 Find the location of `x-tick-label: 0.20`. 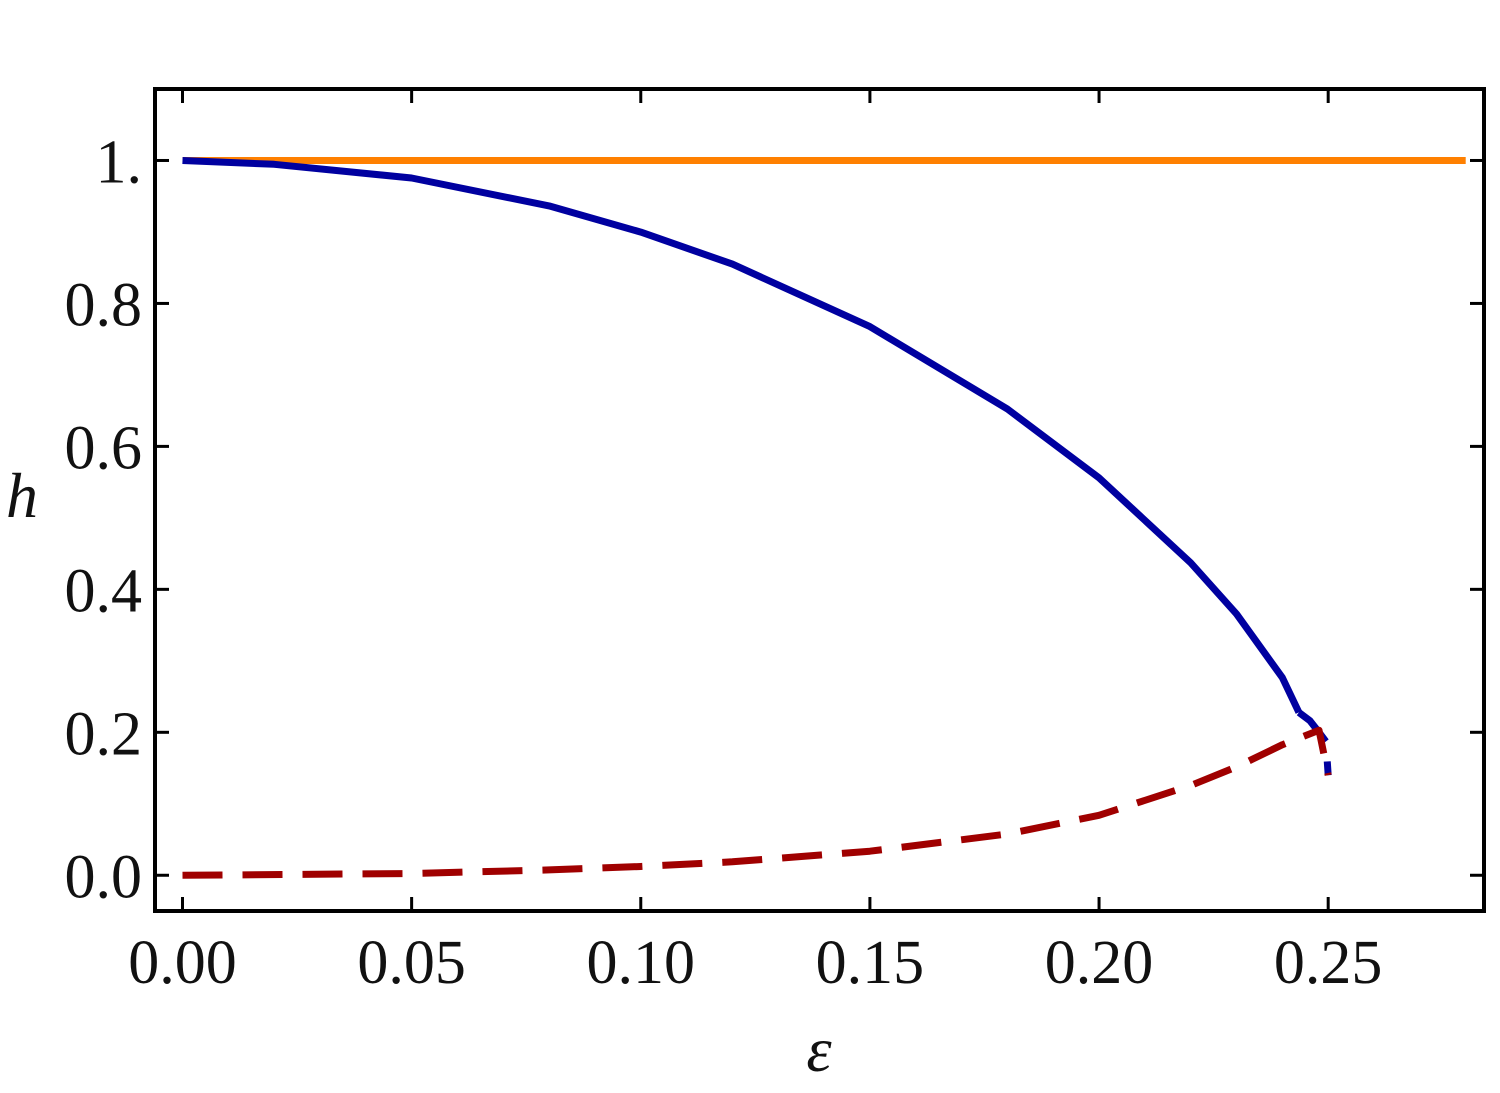

x-tick-label: 0.20 is located at coordinates (1099, 963).